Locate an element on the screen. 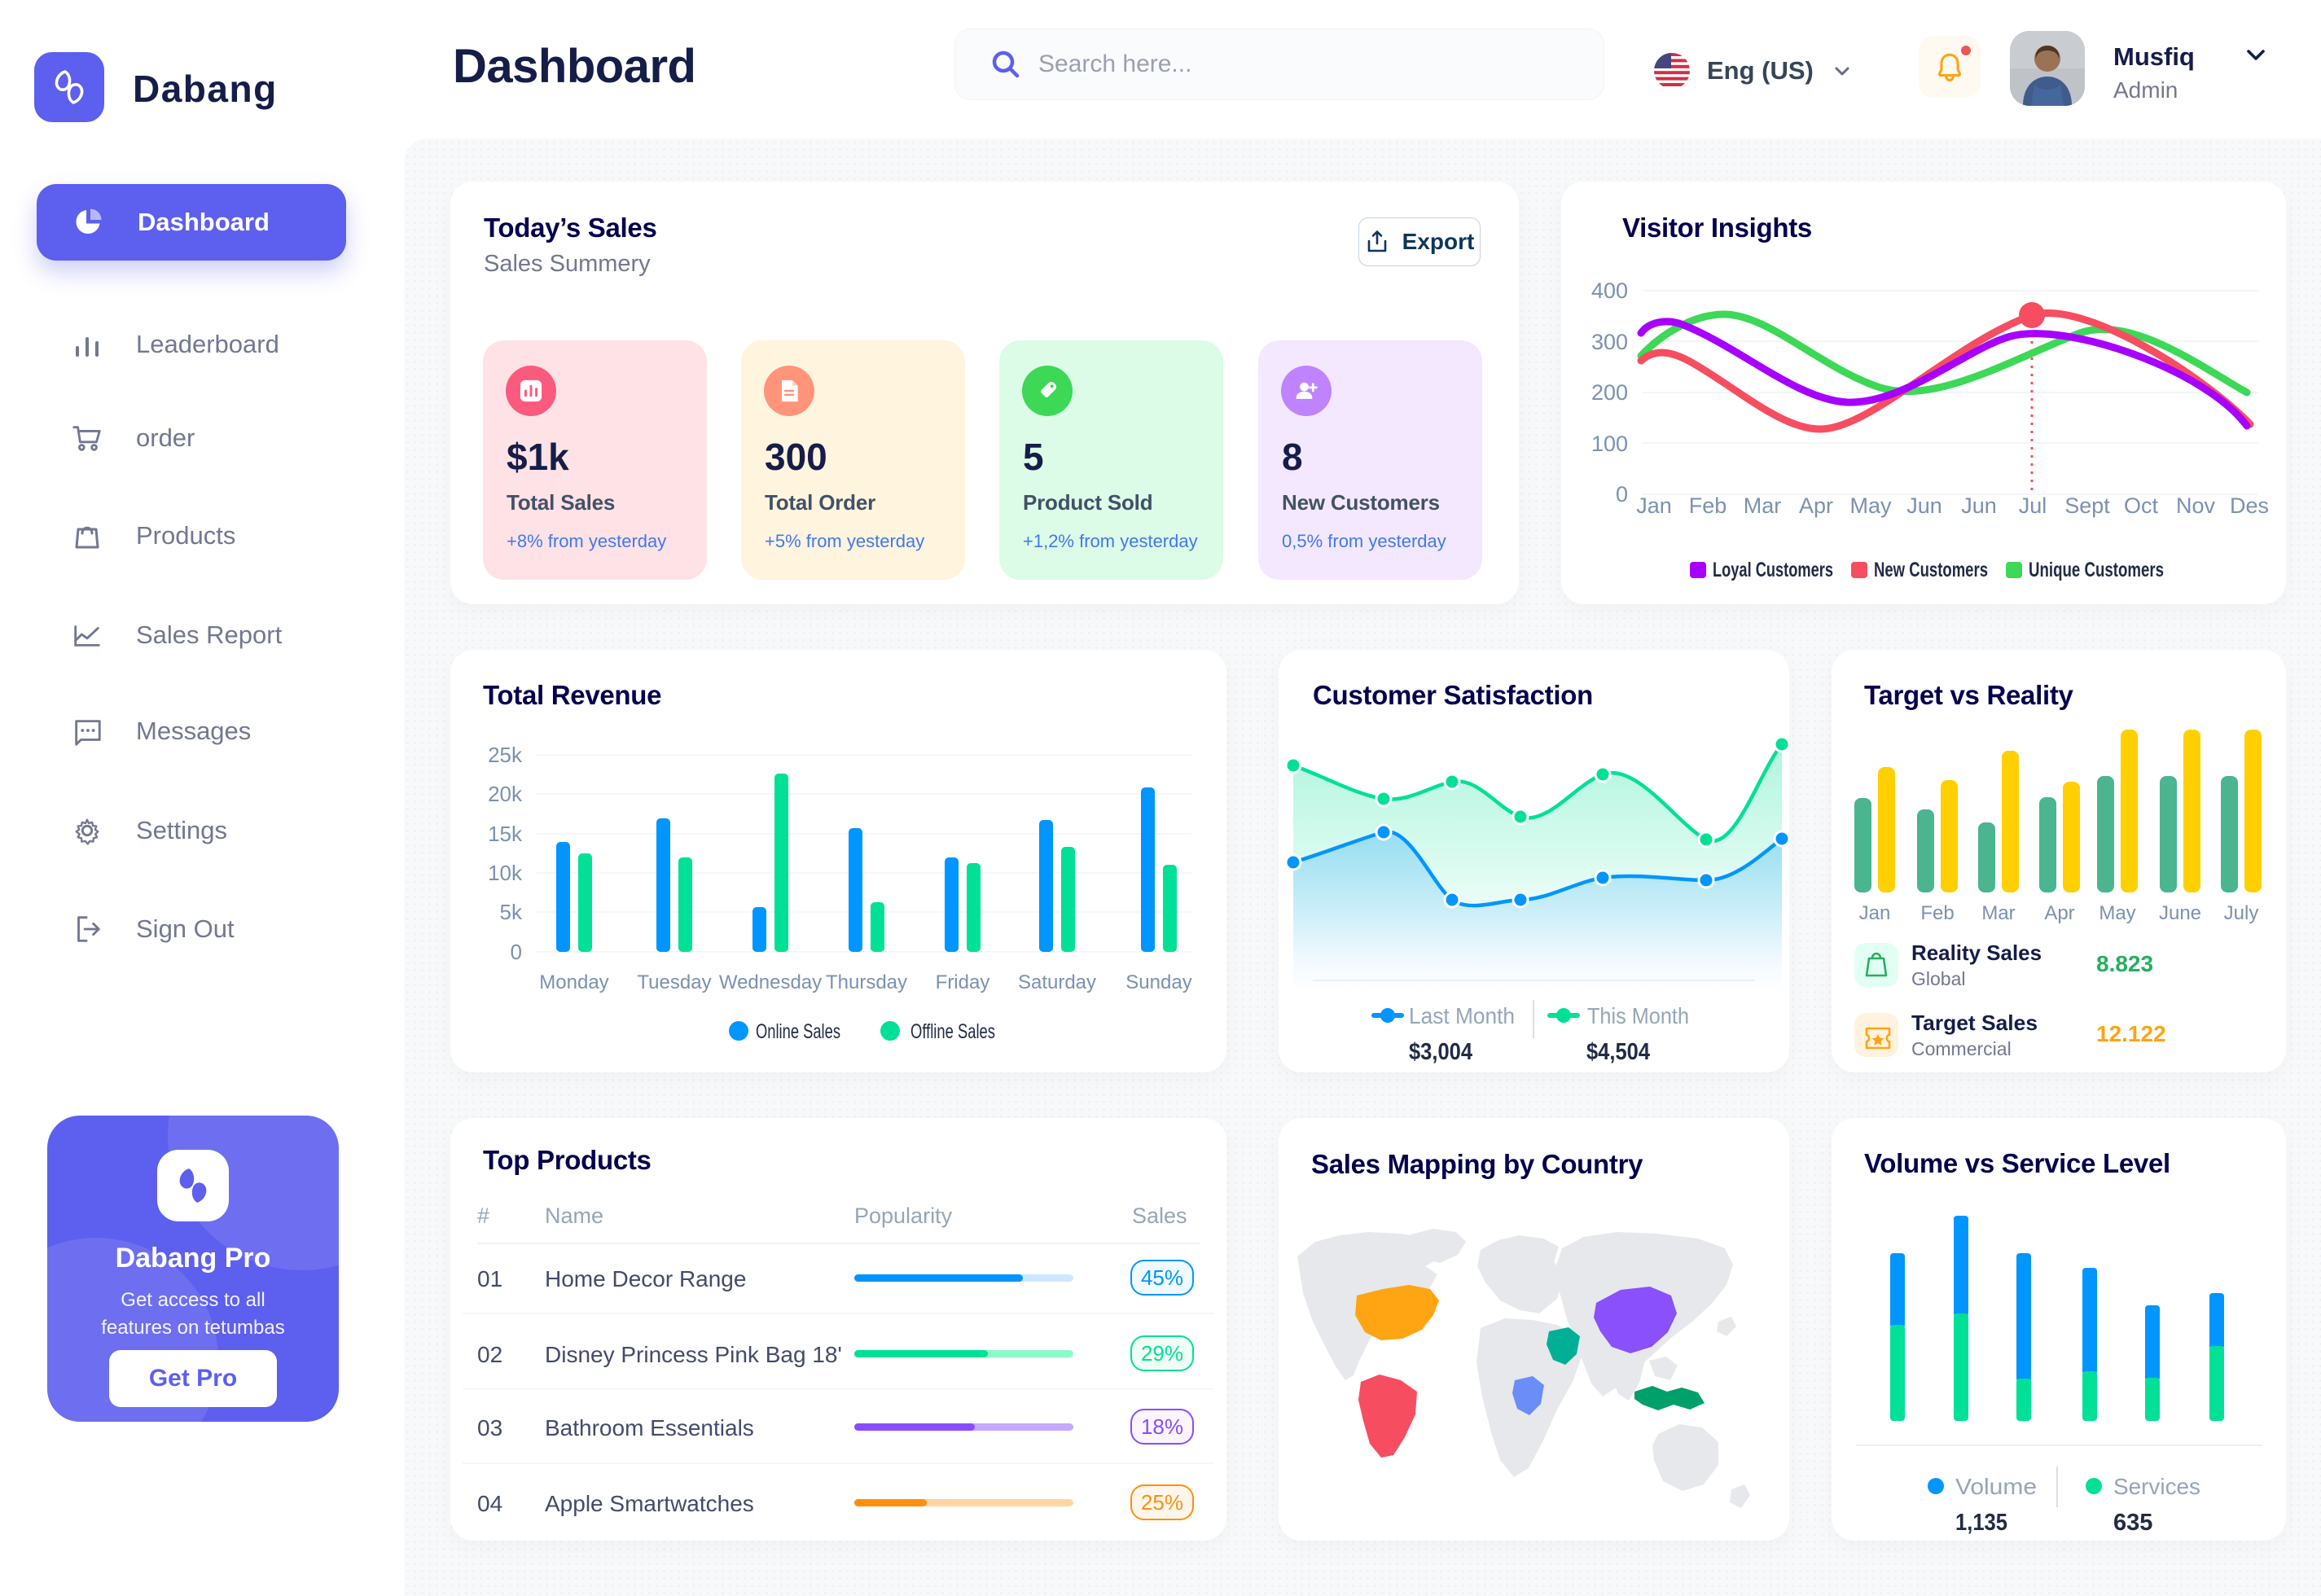 The width and height of the screenshot is (2321, 1596). svg-text: Commercial is located at coordinates (1961, 1048).